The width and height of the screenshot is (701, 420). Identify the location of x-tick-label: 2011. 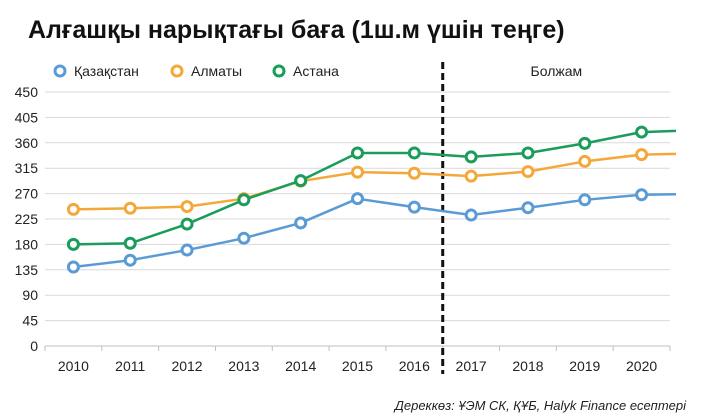
(130, 366).